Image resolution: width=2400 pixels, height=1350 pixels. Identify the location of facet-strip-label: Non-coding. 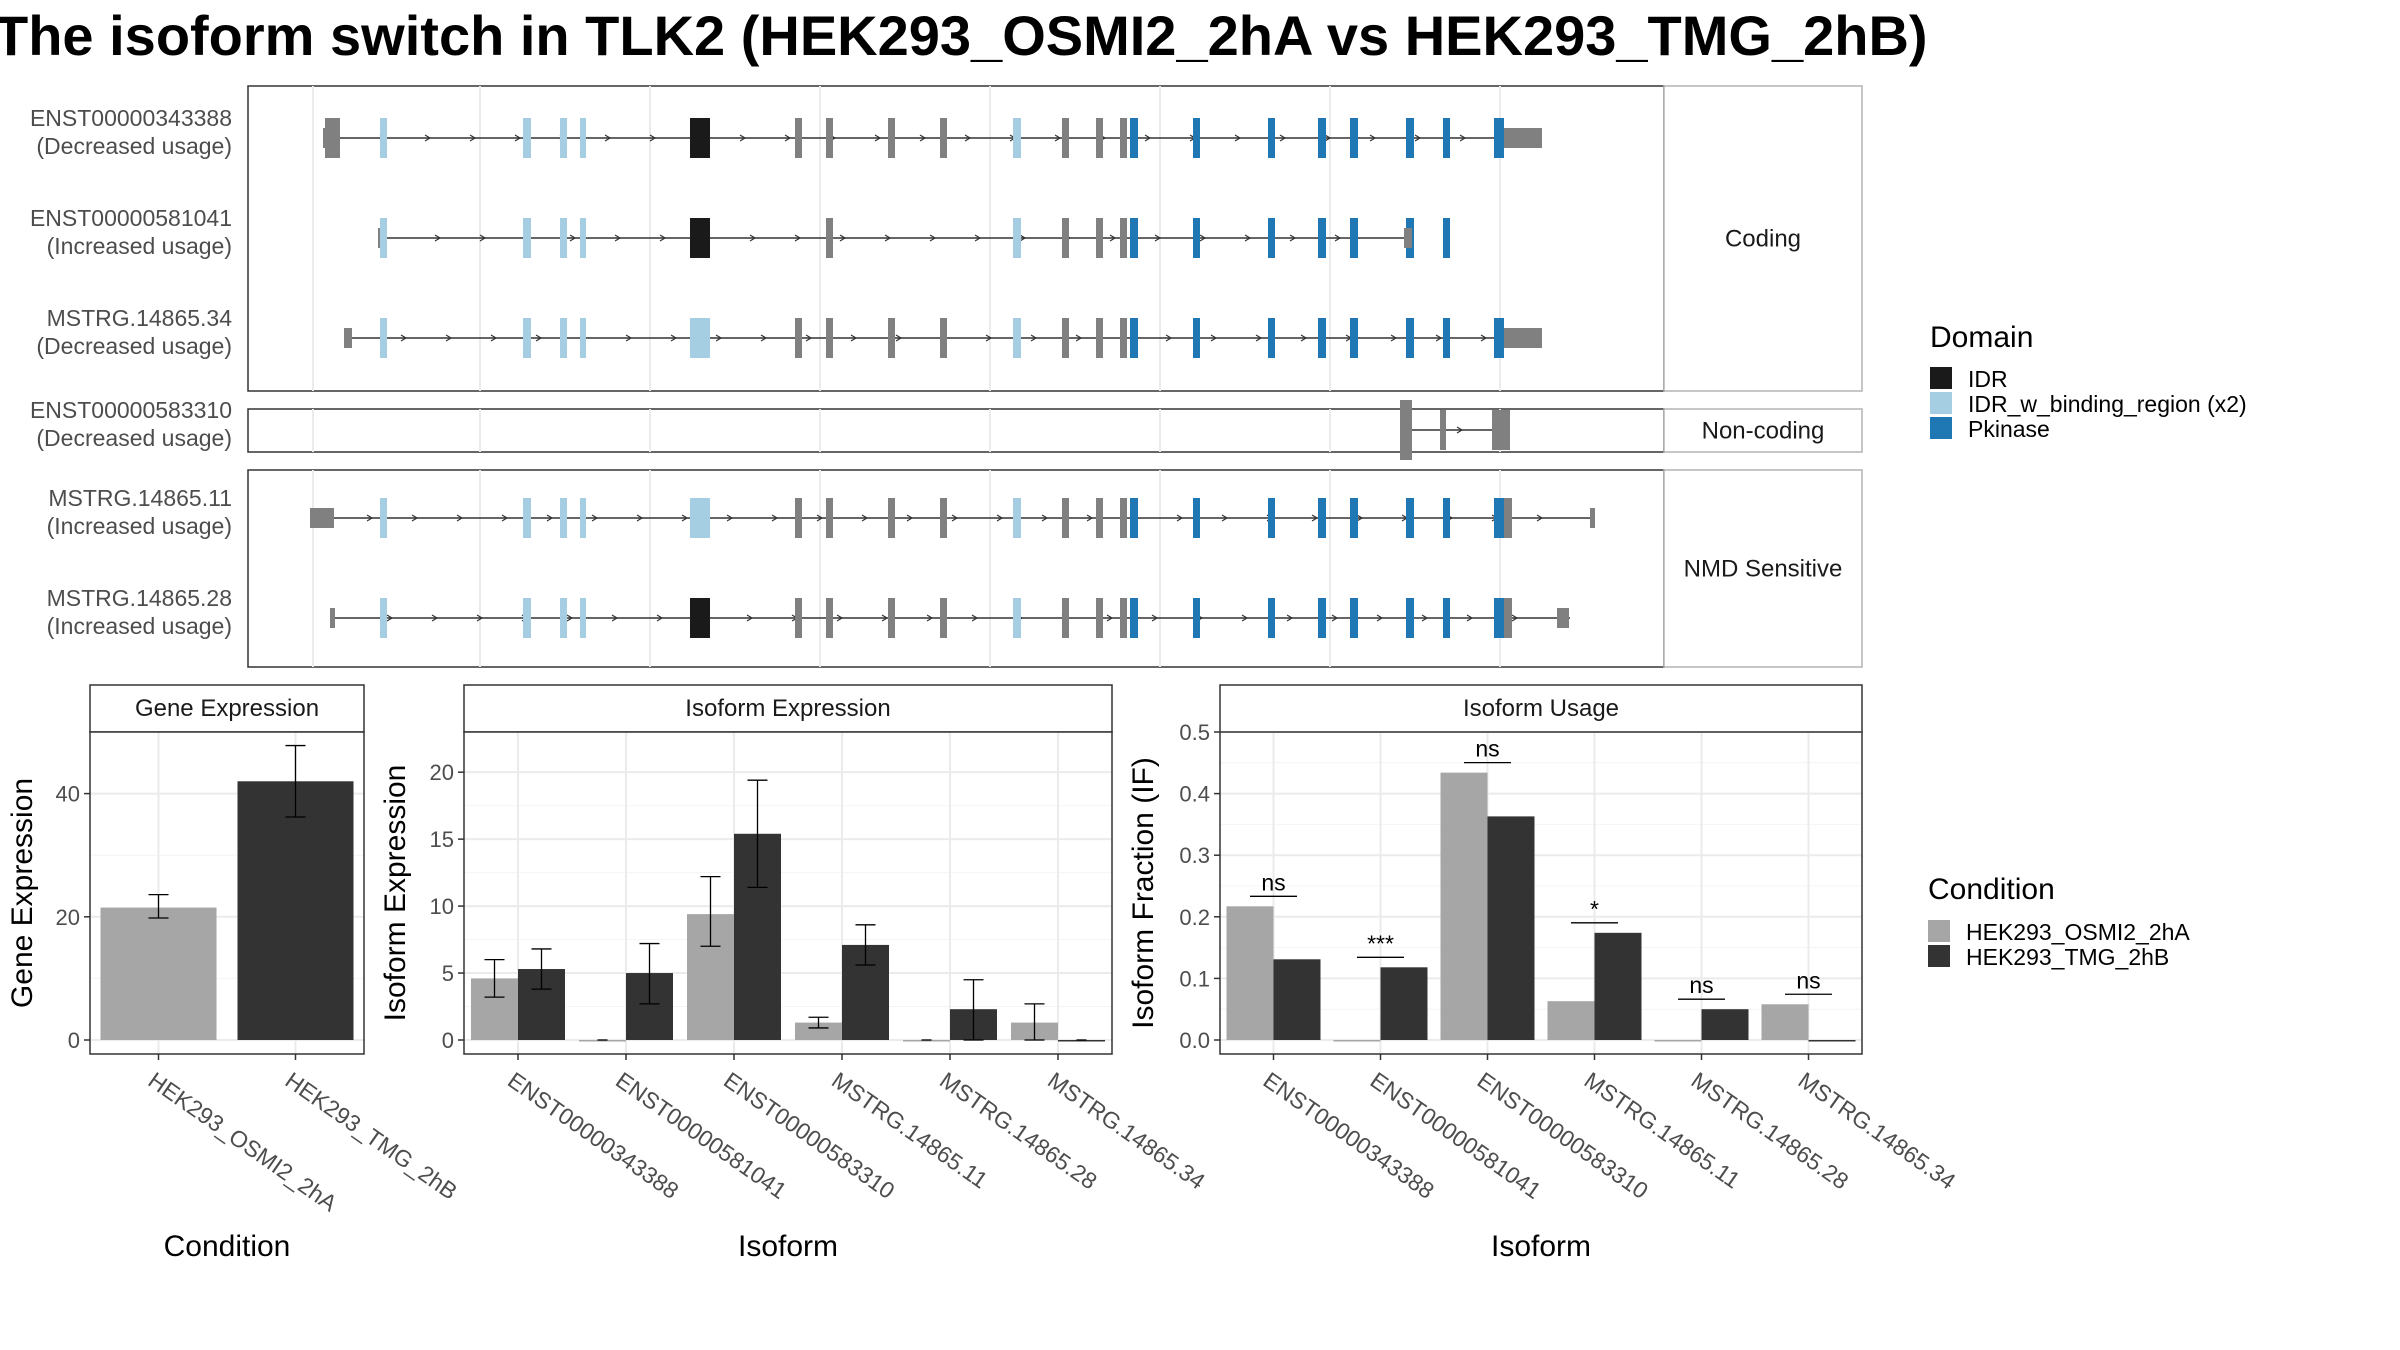
(1763, 431).